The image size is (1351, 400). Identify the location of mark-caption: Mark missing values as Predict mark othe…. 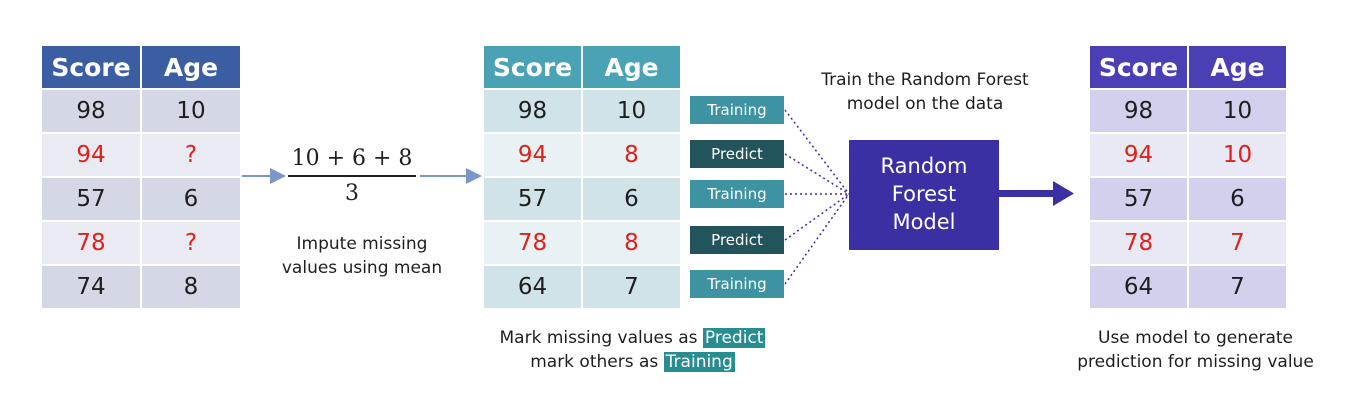
(632, 350).